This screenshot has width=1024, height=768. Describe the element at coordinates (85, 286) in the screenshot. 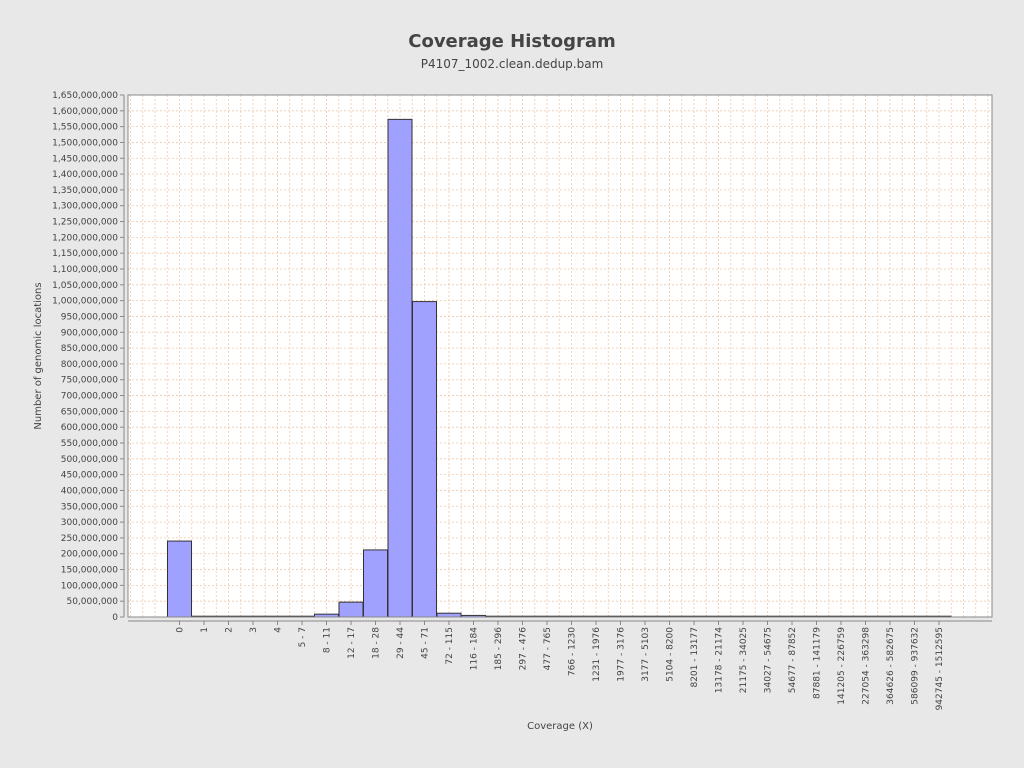

I see `y-tick-label: 1,050,000,000` at that location.